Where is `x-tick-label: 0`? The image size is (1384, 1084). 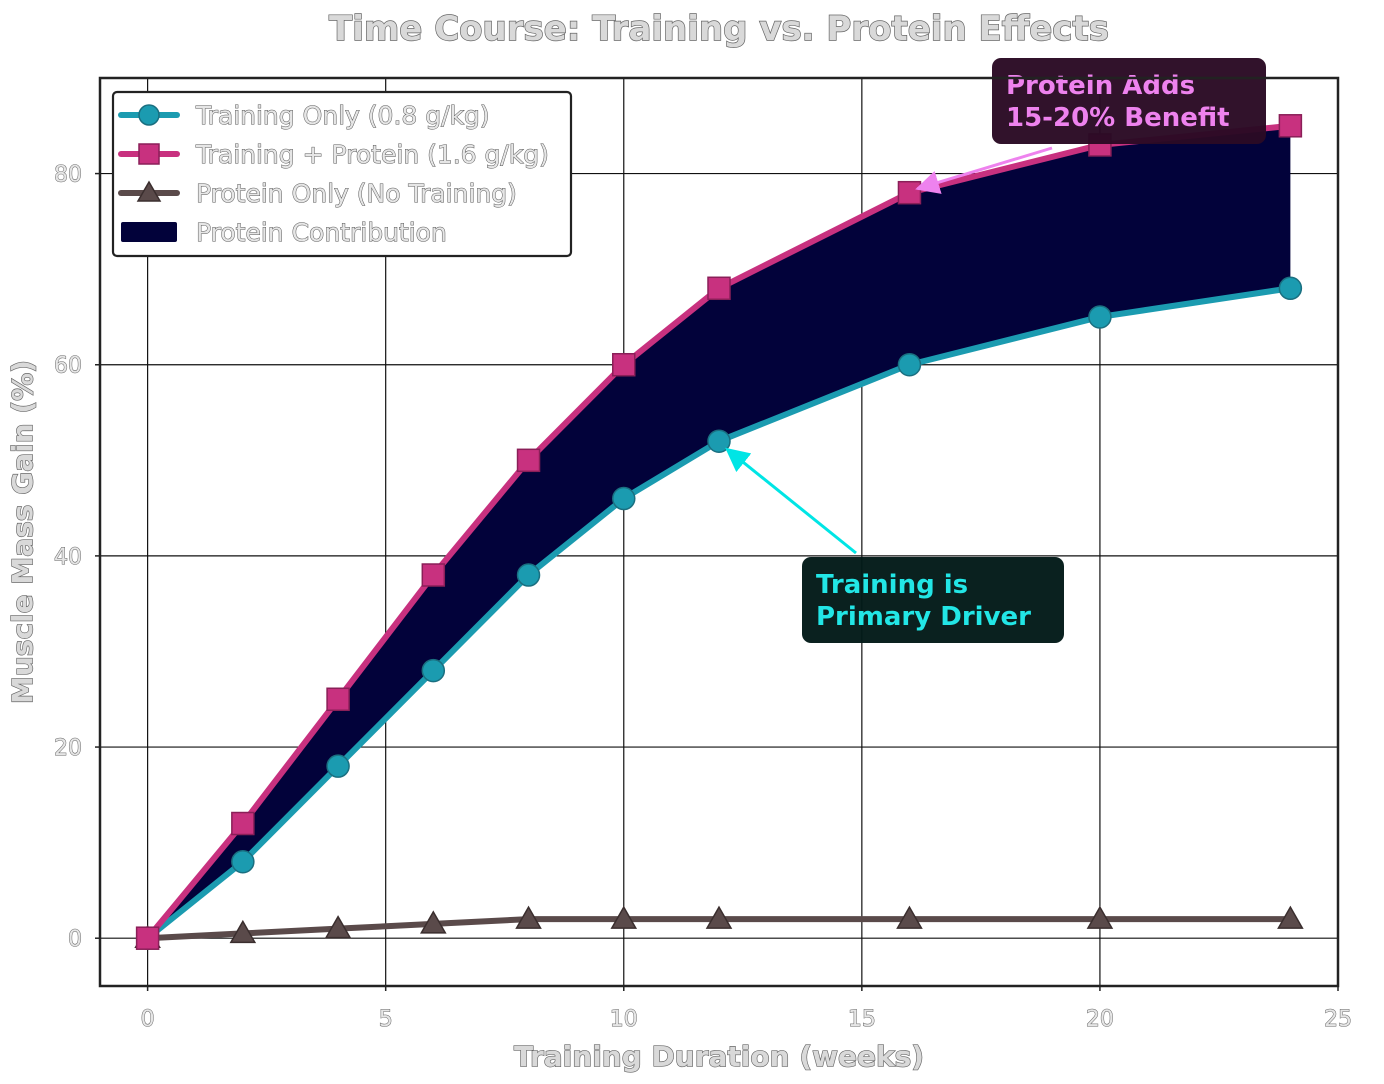 x-tick-label: 0 is located at coordinates (148, 1019).